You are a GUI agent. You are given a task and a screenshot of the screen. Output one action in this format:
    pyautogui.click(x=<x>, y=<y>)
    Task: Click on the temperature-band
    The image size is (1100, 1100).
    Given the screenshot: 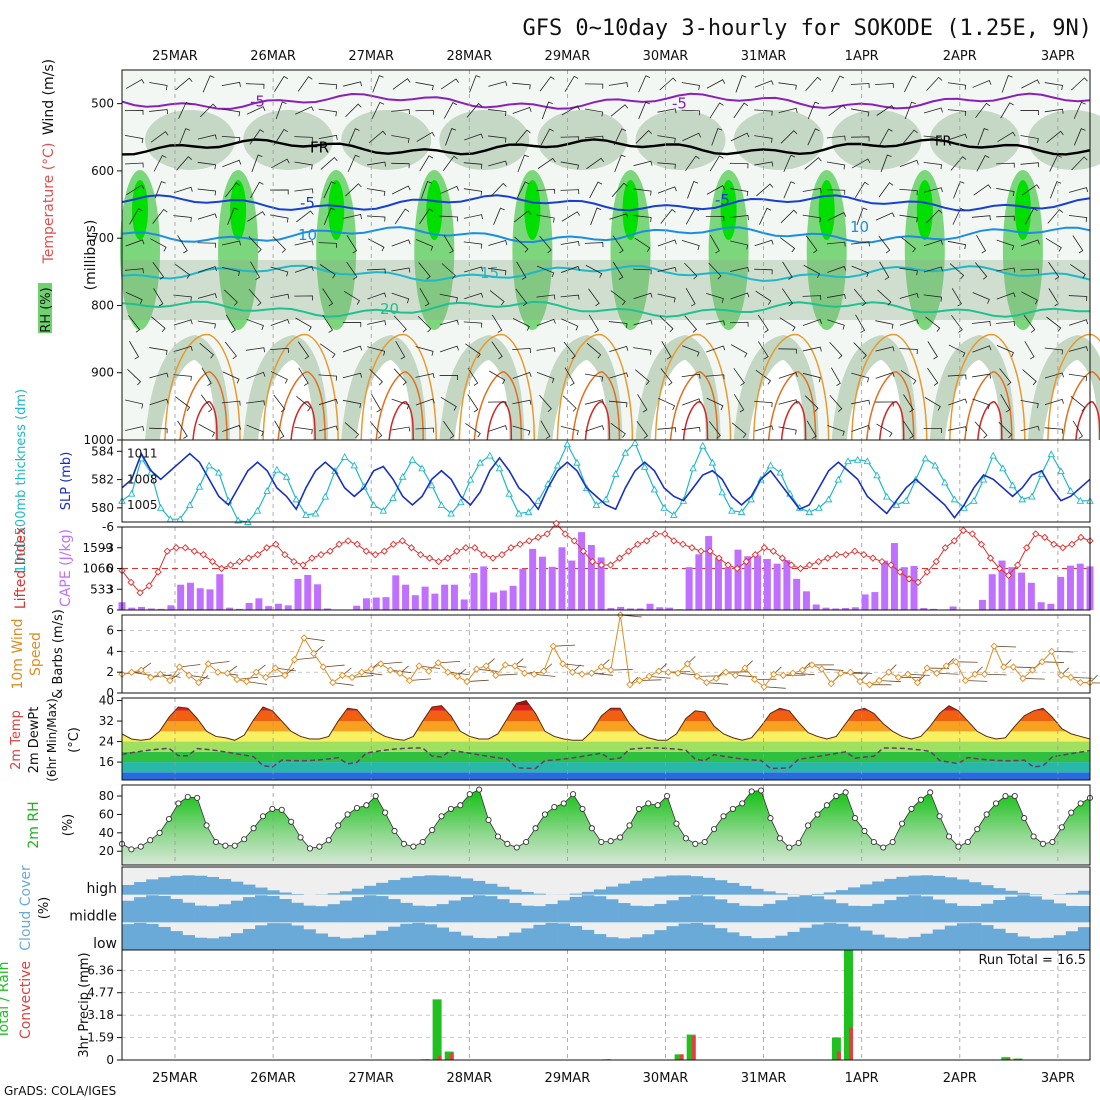 What is the action you would take?
    pyautogui.click(x=606, y=746)
    